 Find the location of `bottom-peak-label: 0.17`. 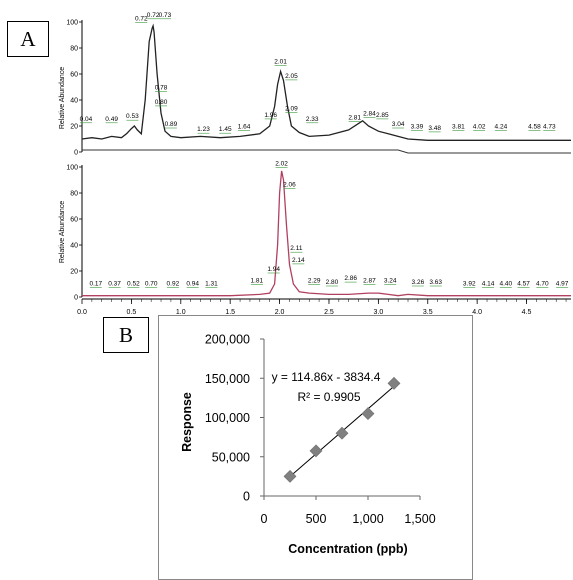

bottom-peak-label: 0.17 is located at coordinates (96, 283).